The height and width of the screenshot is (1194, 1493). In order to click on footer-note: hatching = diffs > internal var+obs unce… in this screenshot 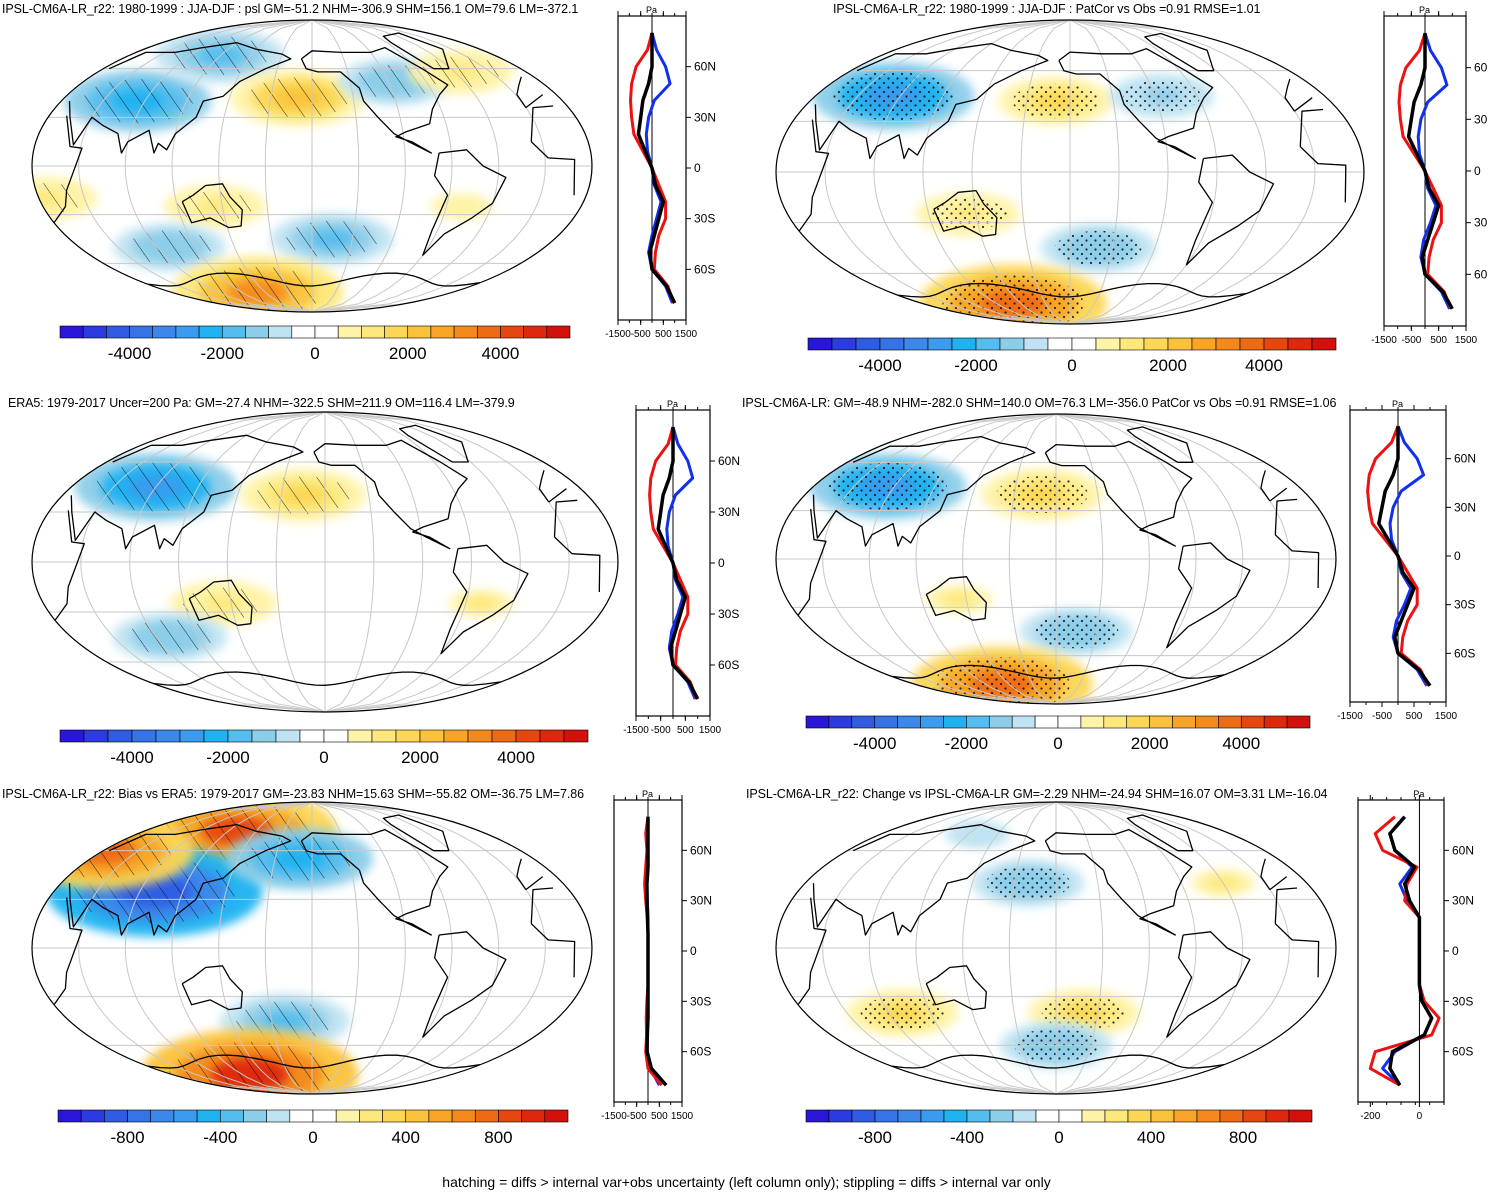, I will do `click(746, 1182)`.